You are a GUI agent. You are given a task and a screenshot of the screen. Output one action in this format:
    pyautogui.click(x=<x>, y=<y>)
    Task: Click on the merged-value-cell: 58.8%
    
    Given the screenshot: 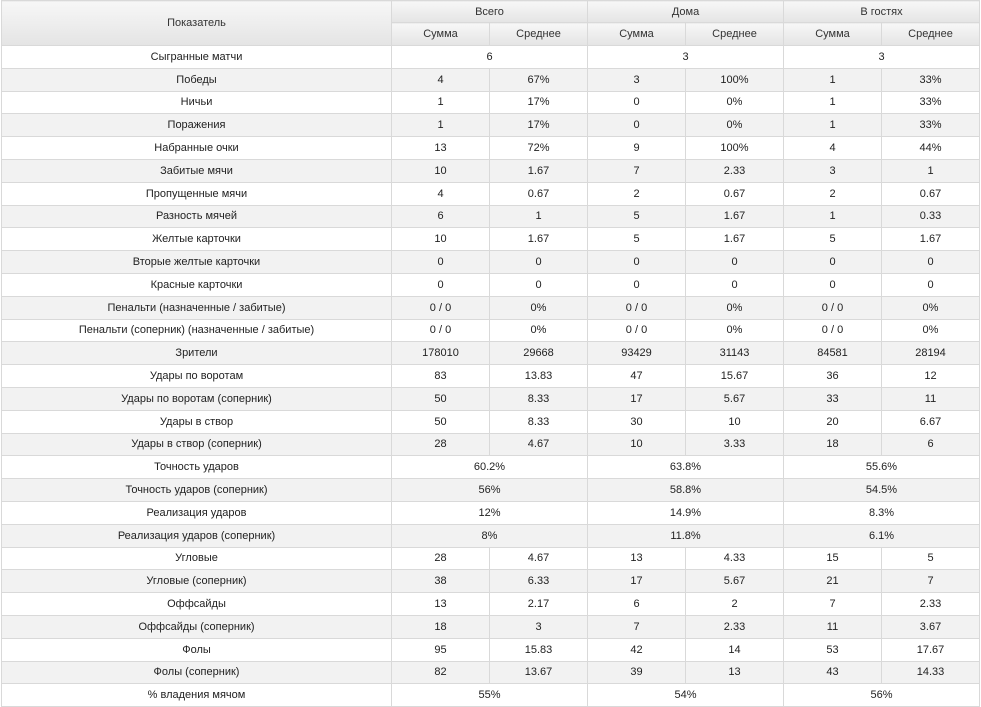 What is the action you would take?
    pyautogui.click(x=685, y=490)
    